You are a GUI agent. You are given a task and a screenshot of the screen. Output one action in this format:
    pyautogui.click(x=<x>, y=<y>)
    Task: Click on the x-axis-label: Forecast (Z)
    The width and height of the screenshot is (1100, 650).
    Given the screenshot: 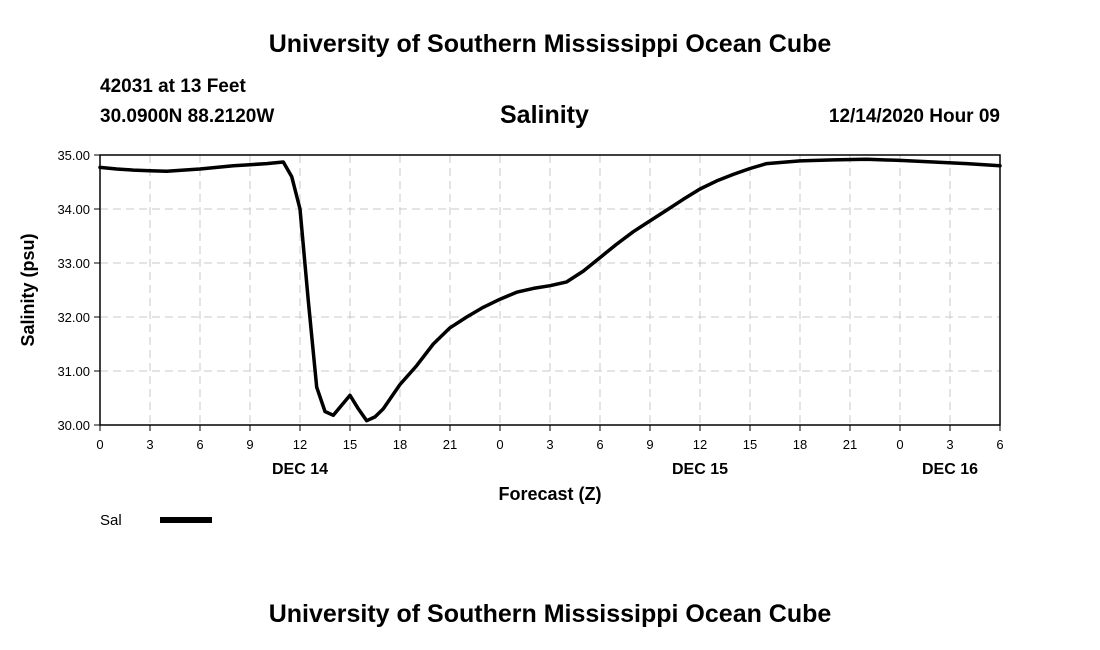 What is the action you would take?
    pyautogui.click(x=549, y=494)
    